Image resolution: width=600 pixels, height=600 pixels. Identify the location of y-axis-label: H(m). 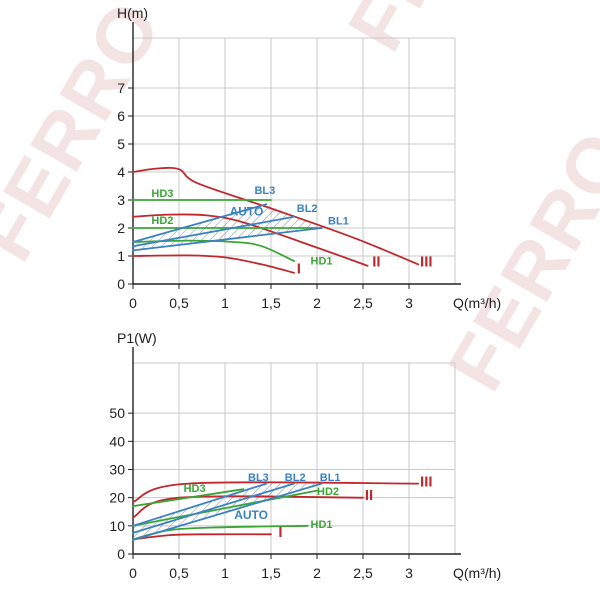
(132, 13).